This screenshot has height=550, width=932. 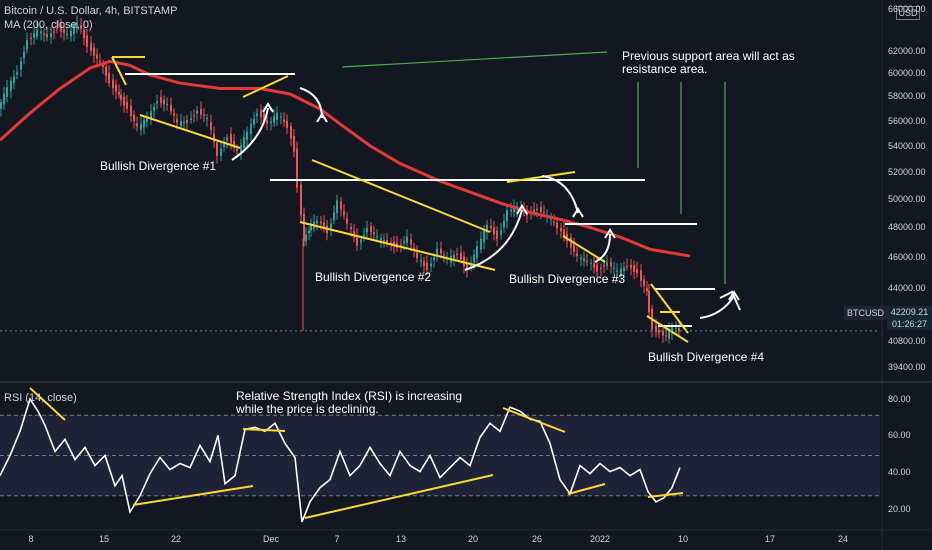 What do you see at coordinates (907, 367) in the screenshot?
I see `price-tick: 39400.00` at bounding box center [907, 367].